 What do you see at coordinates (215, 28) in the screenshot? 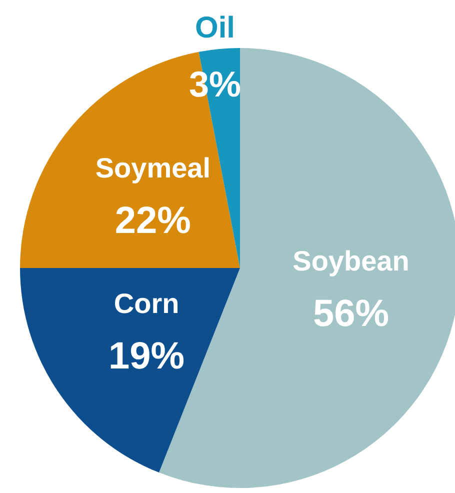
I see `slice-label: Oil` at bounding box center [215, 28].